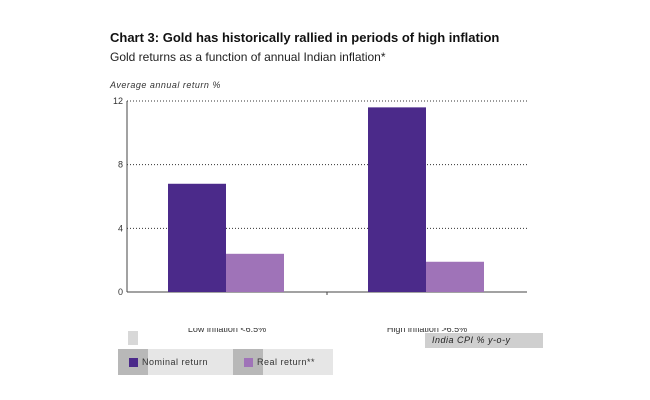 Image resolution: width=650 pixels, height=400 pixels. What do you see at coordinates (175, 362) in the screenshot?
I see `legend-label-nominal: Nominal return` at bounding box center [175, 362].